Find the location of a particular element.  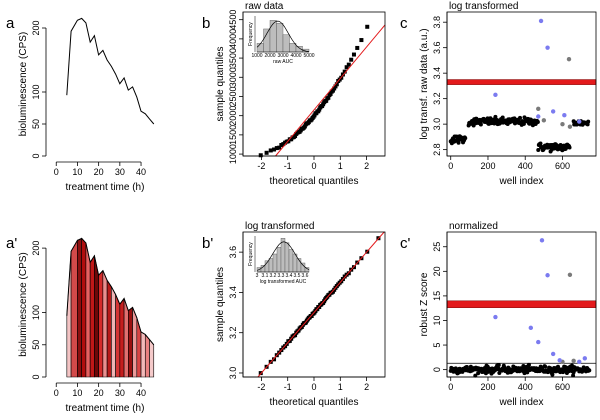

y-tick-label: 100 is located at coordinates (36, 312).